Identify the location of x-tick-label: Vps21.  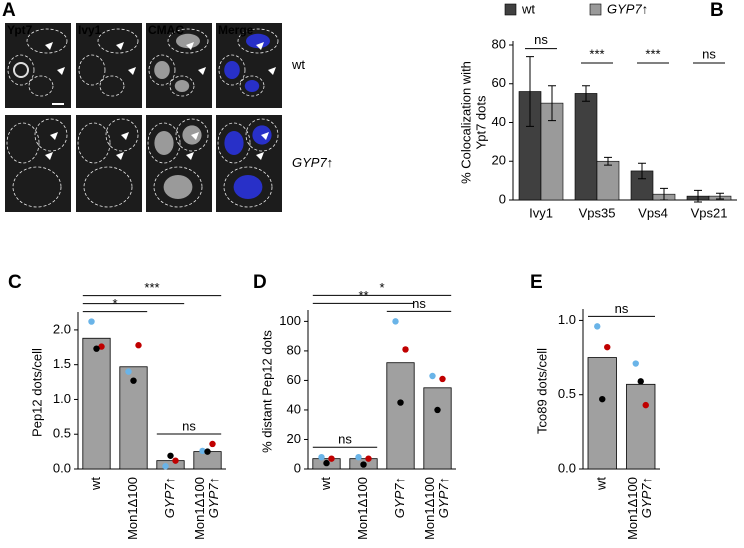
(709, 212).